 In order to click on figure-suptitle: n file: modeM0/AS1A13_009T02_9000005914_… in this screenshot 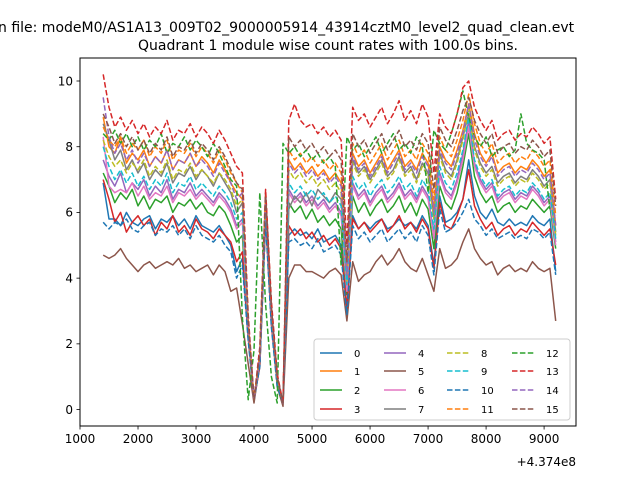, I will do `click(287, 28)`.